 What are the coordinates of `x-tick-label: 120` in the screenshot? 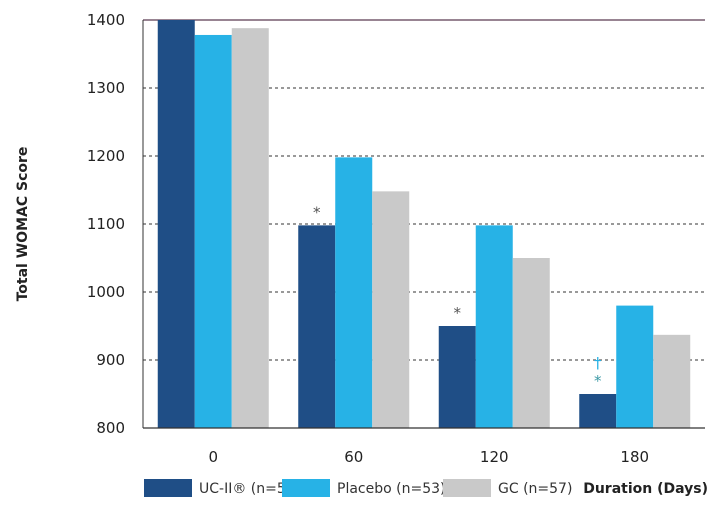 It's located at (494, 457).